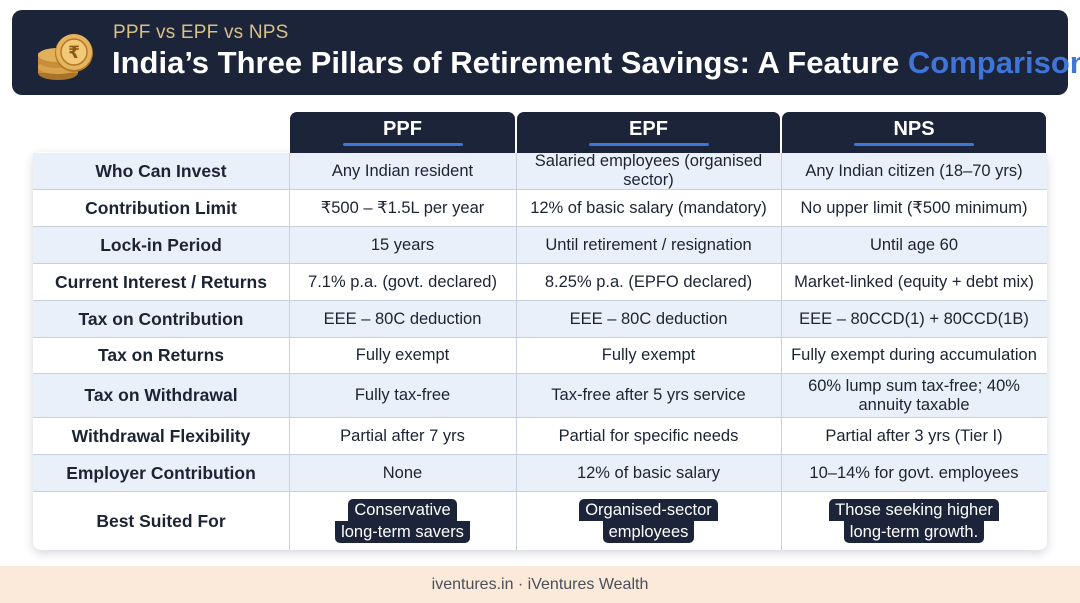  Describe the element at coordinates (914, 472) in the screenshot. I see `table-cell: 10–14% for govt. employees` at that location.